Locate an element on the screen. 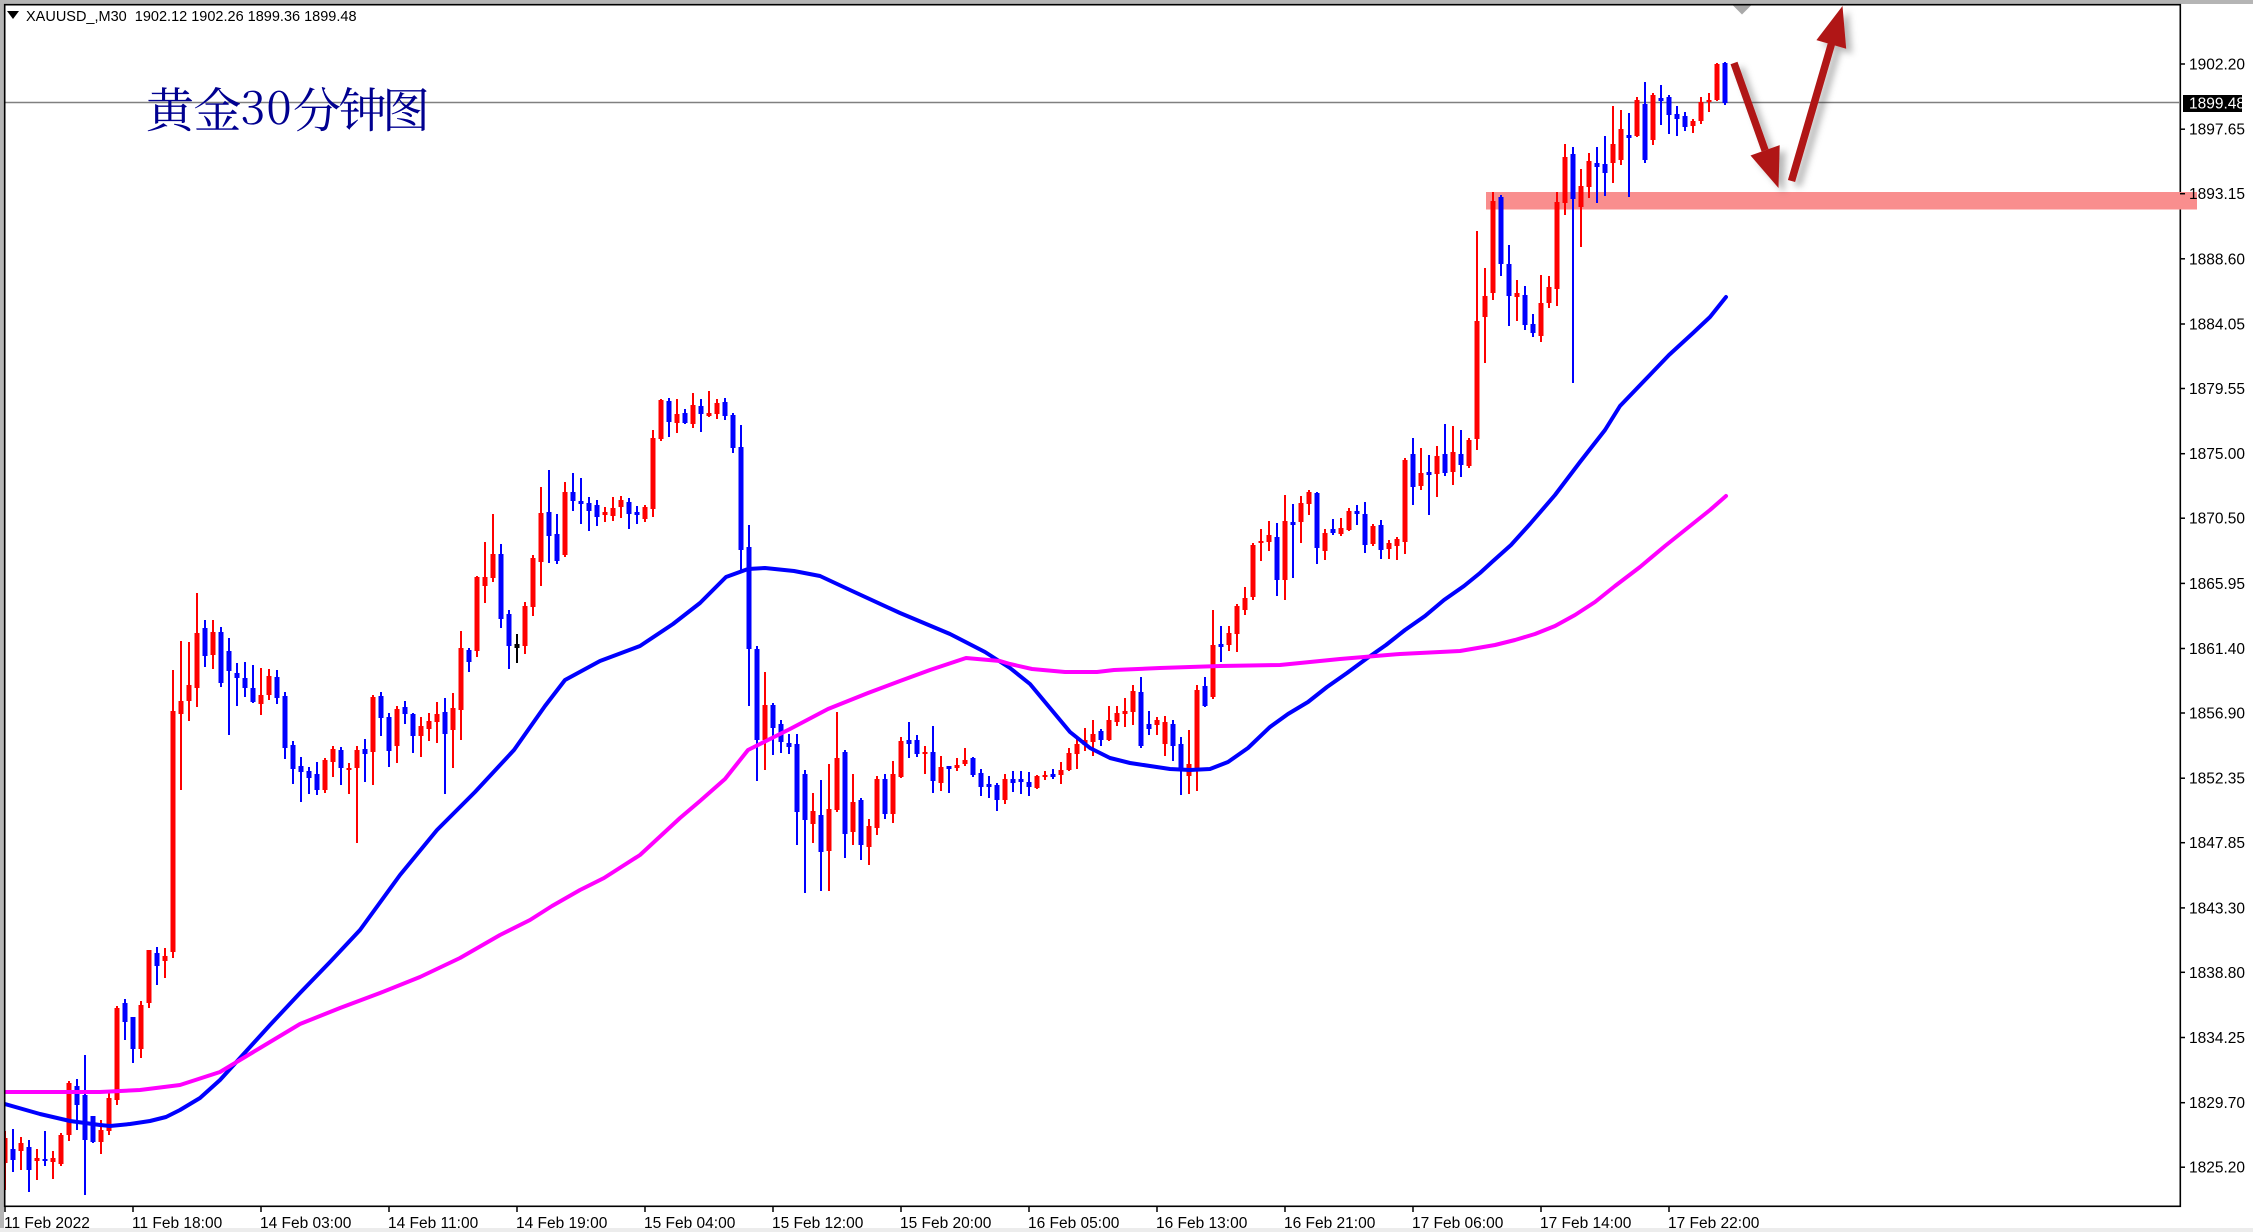 This screenshot has width=2253, height=1232. svg-text: 15 Feb 04:00 is located at coordinates (690, 1223).